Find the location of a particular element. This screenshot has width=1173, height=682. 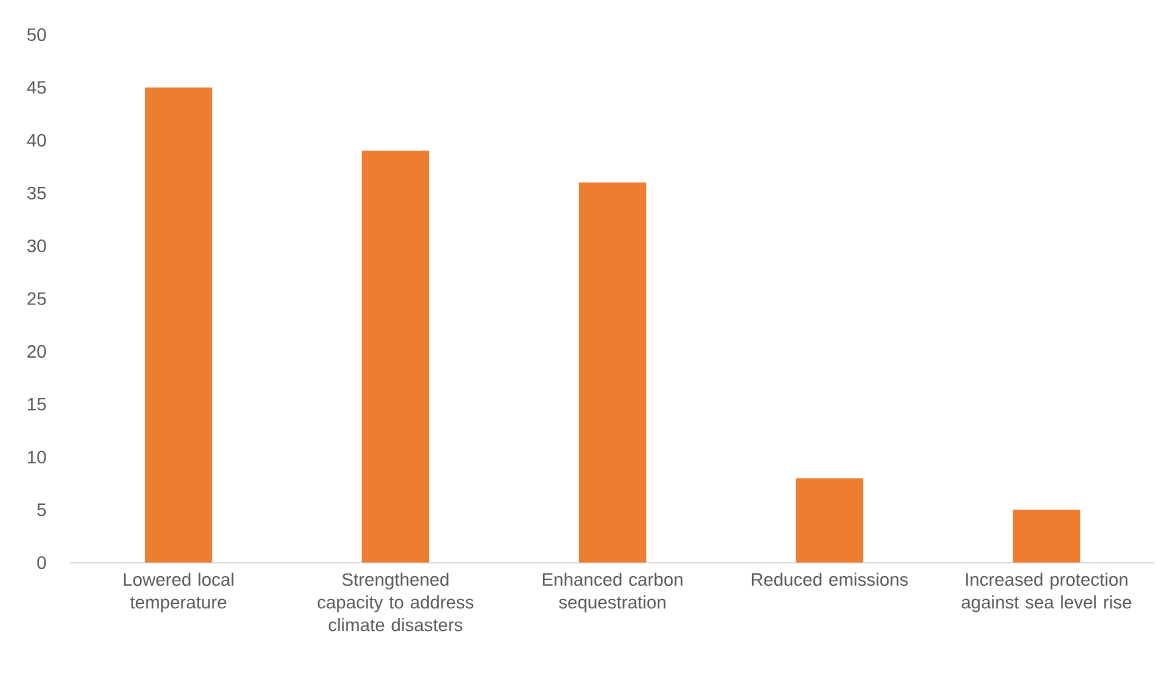

x-tick-label: Reduced emissions is located at coordinates (829, 579).